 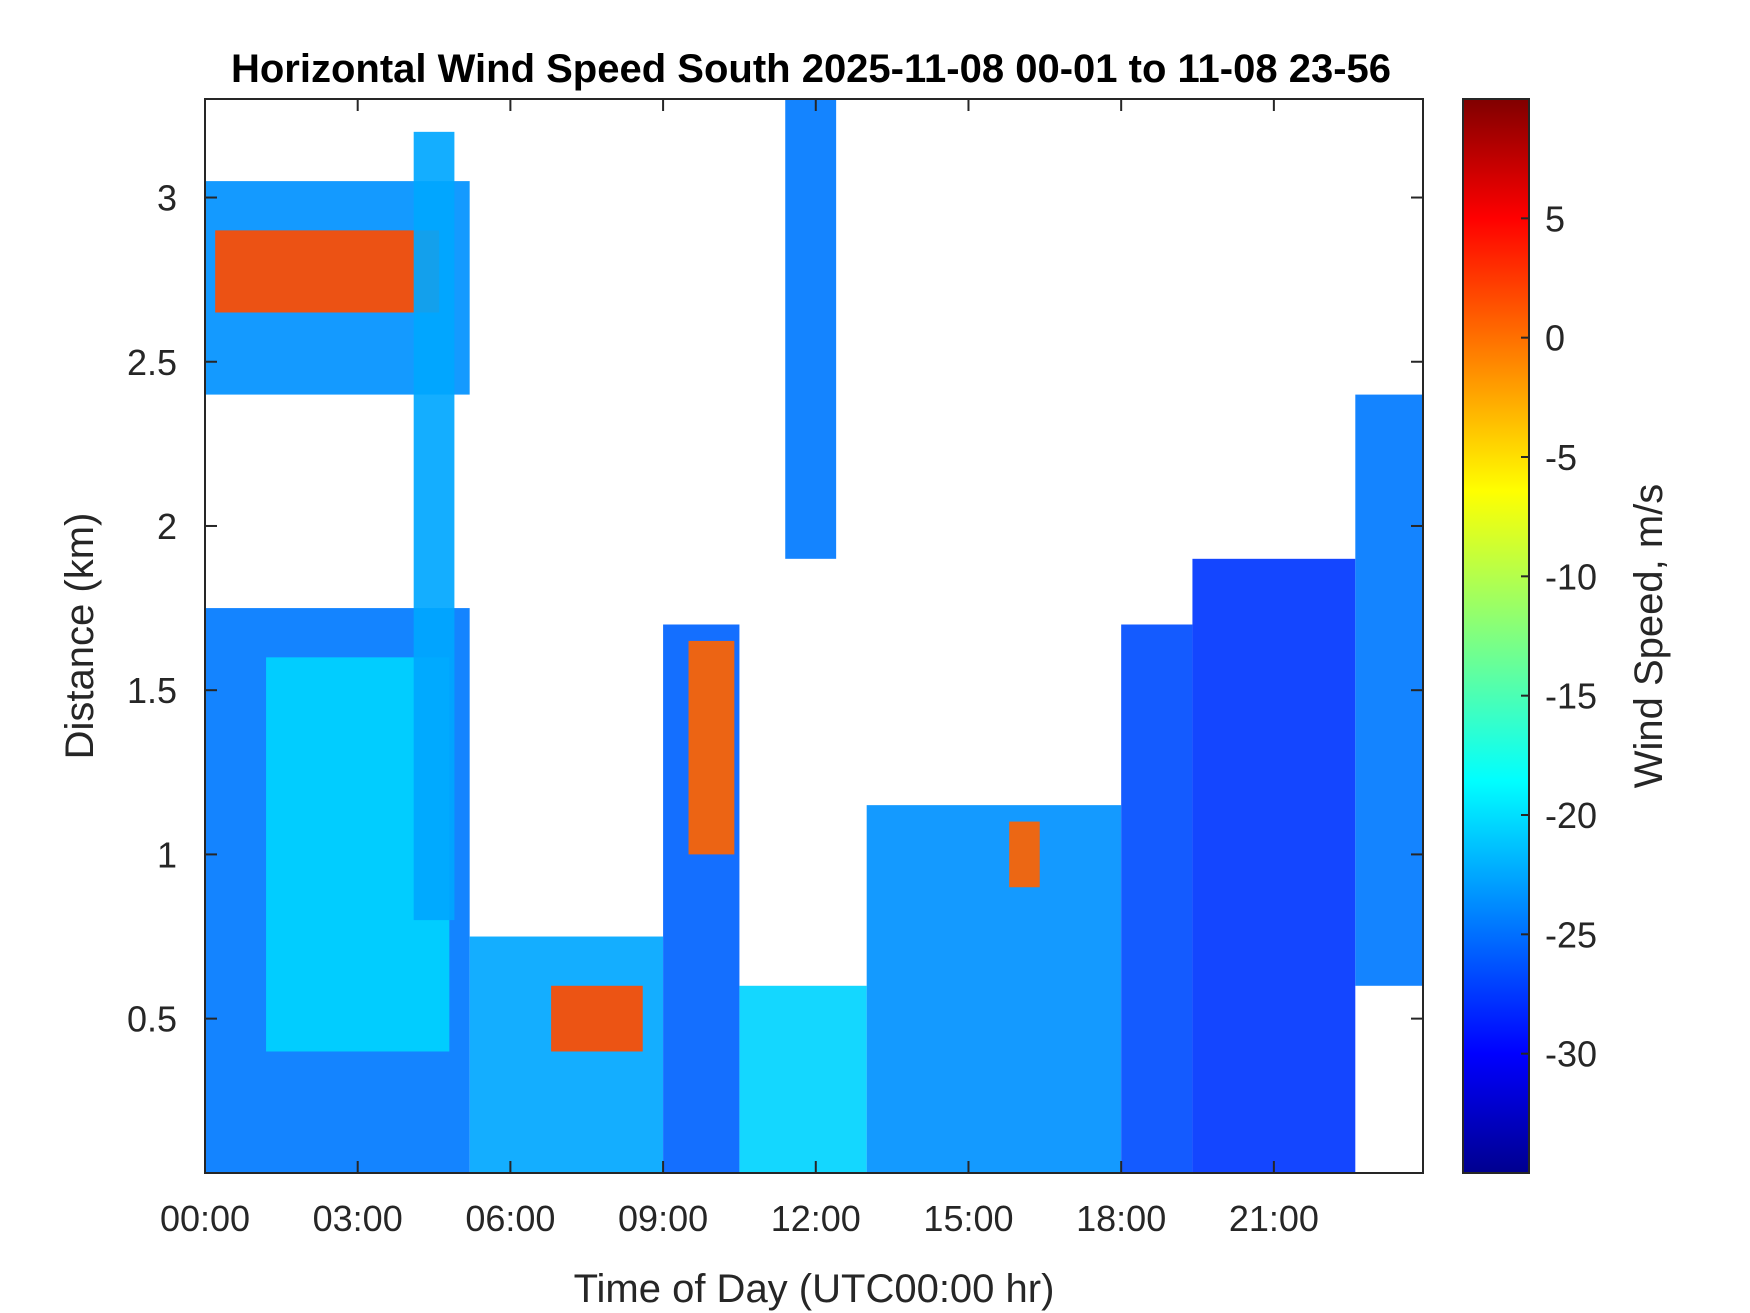 What do you see at coordinates (167, 854) in the screenshot?
I see `y-tick-label-1: 1` at bounding box center [167, 854].